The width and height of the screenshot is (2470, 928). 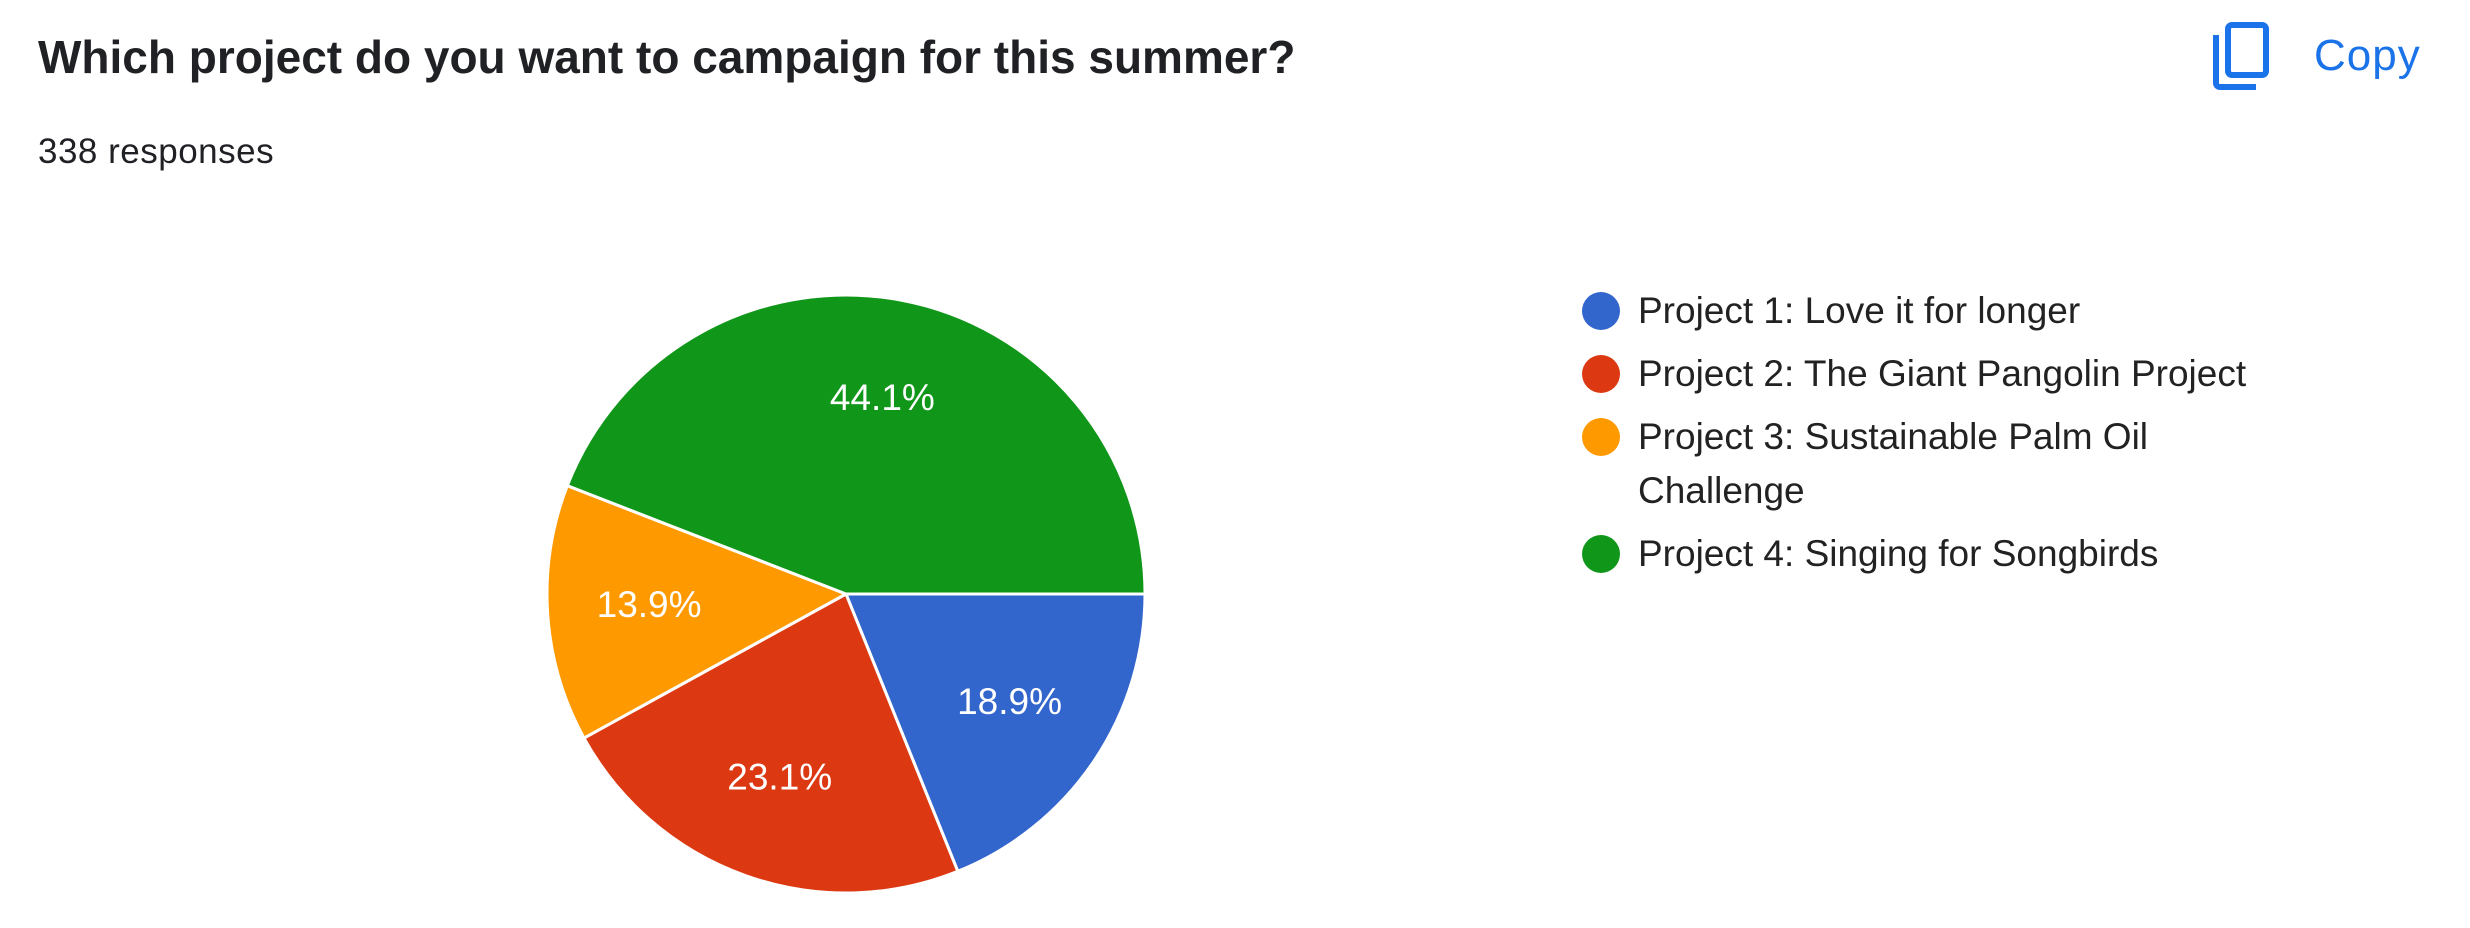 What do you see at coordinates (1009, 701) in the screenshot?
I see `slice-label: 18.9%` at bounding box center [1009, 701].